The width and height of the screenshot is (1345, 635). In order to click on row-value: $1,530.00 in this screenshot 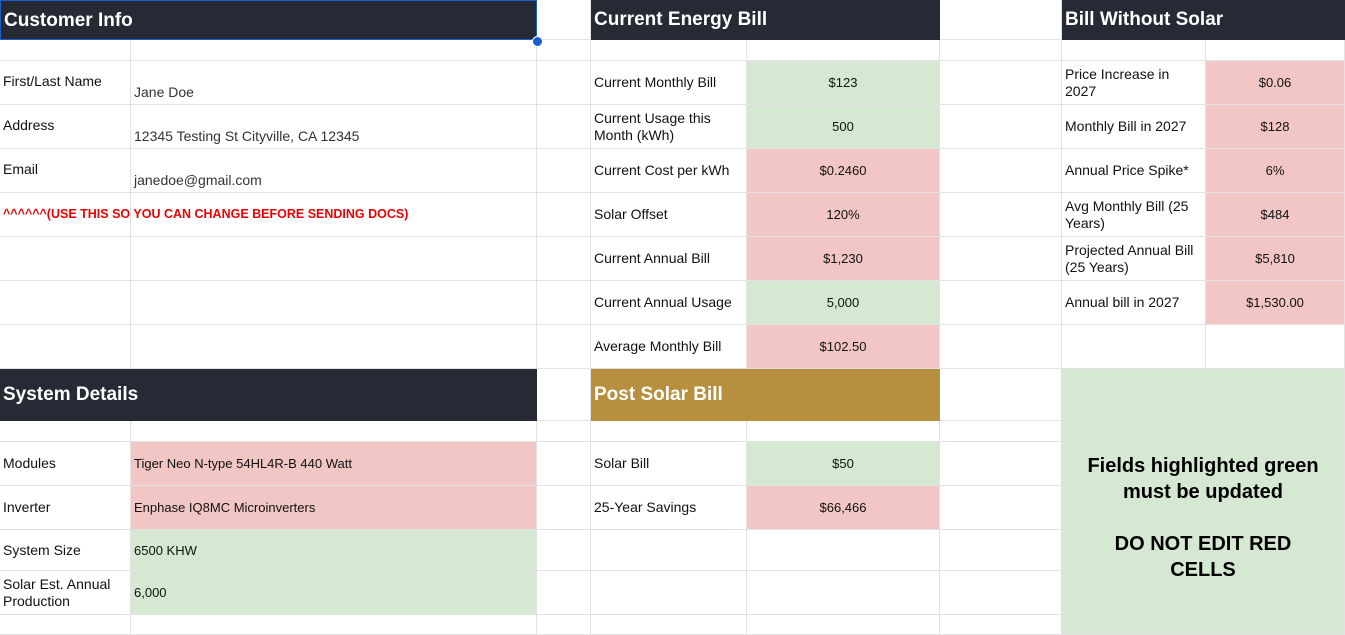, I will do `click(1275, 303)`.